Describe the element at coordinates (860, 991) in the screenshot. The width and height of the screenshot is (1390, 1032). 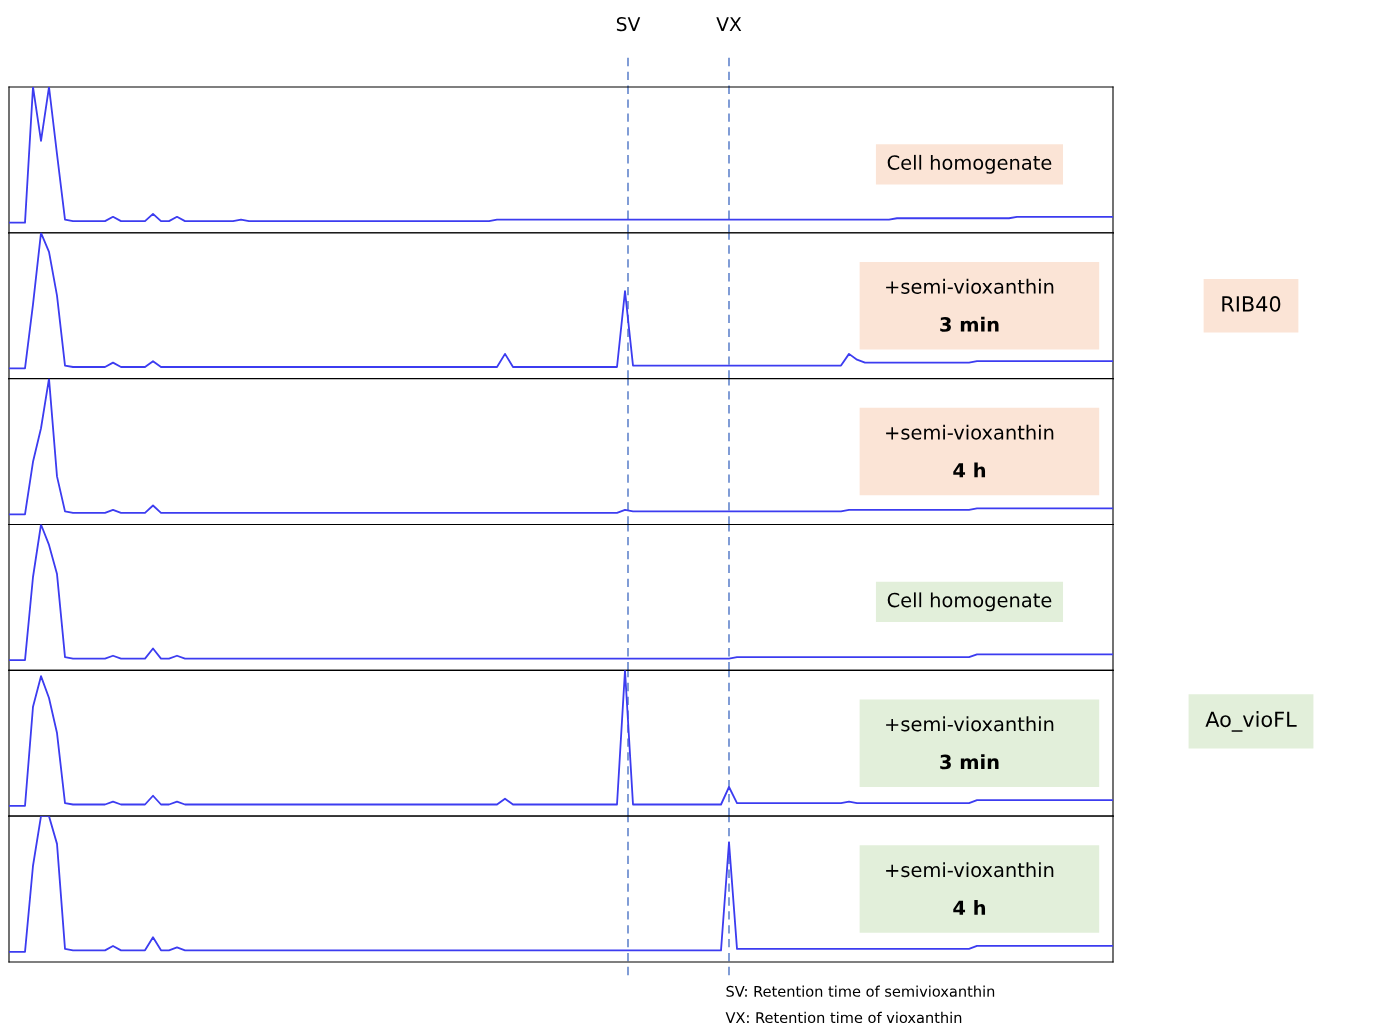
I see `text: SV: Retention time of semivioxanthin` at that location.